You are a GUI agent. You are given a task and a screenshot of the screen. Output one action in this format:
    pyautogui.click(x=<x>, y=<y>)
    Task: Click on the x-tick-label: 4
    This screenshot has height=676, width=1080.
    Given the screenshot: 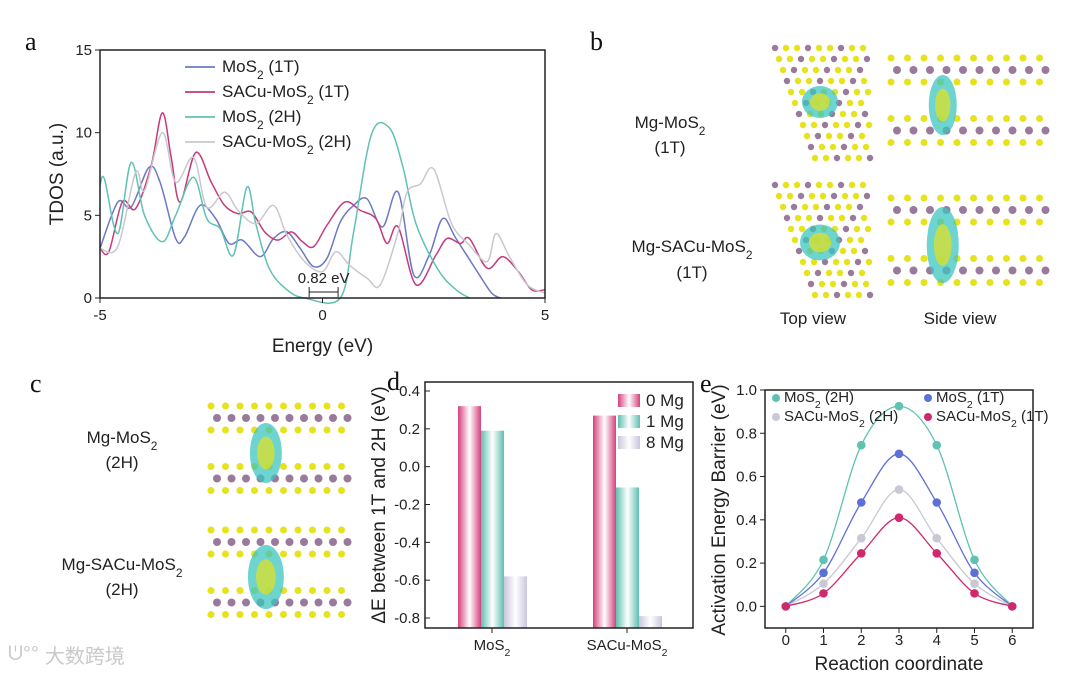 What is the action you would take?
    pyautogui.click(x=937, y=640)
    